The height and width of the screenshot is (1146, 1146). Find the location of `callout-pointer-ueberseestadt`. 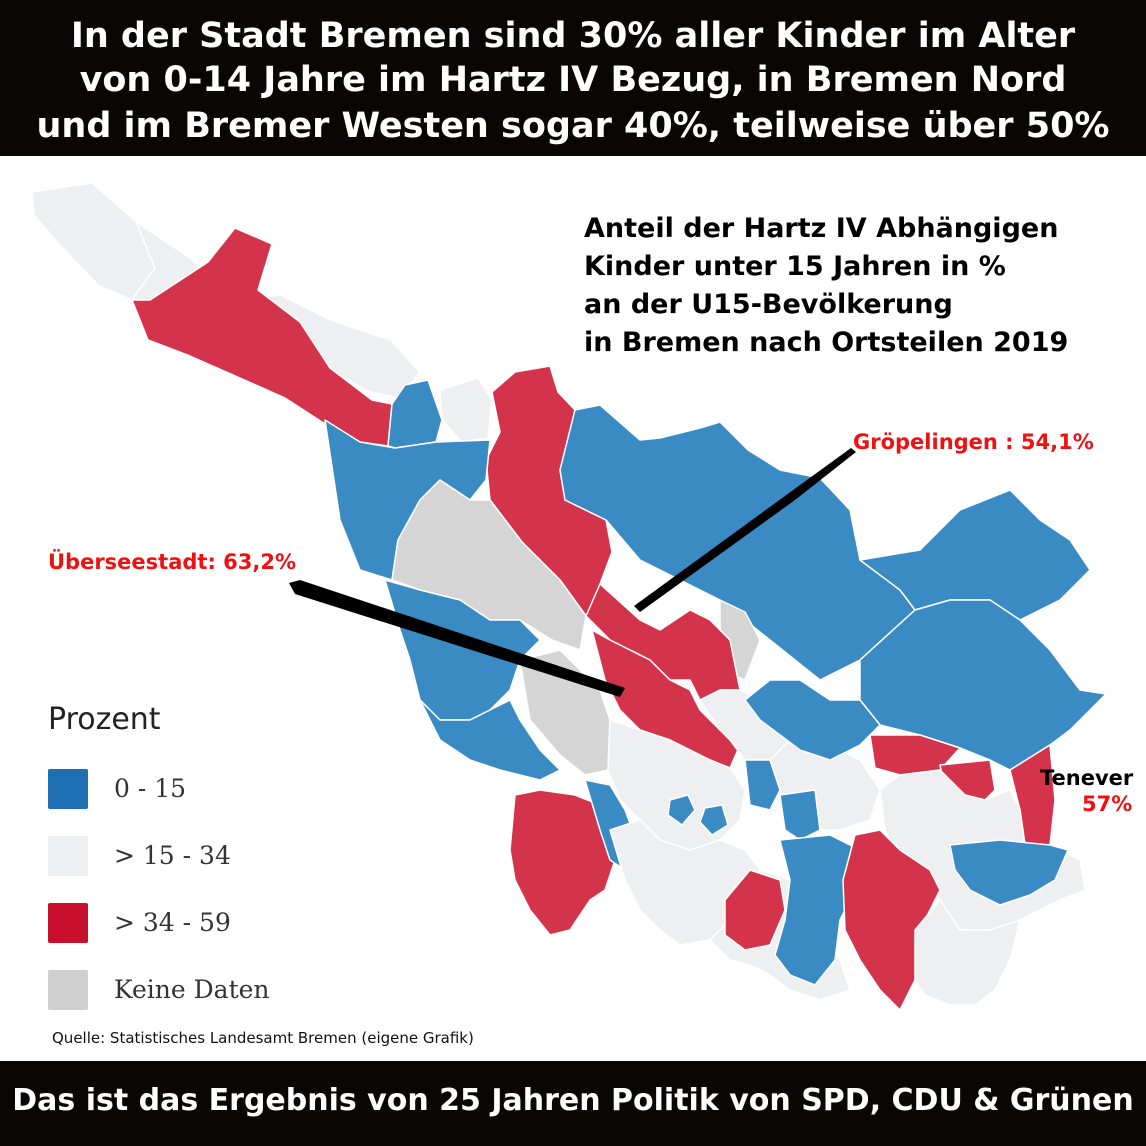

callout-pointer-ueberseestadt is located at coordinates (457, 638).